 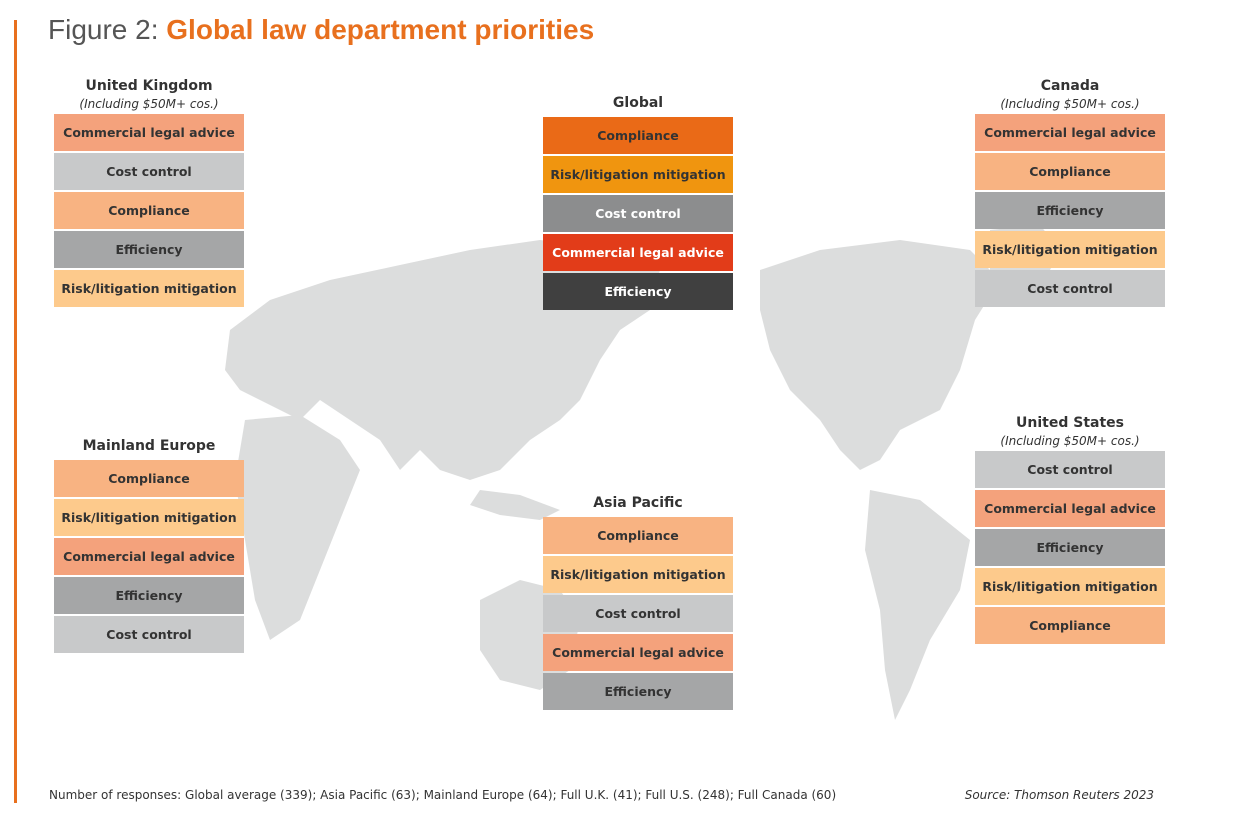 I want to click on figure-heading: Global law department priorities, so click(x=380, y=29).